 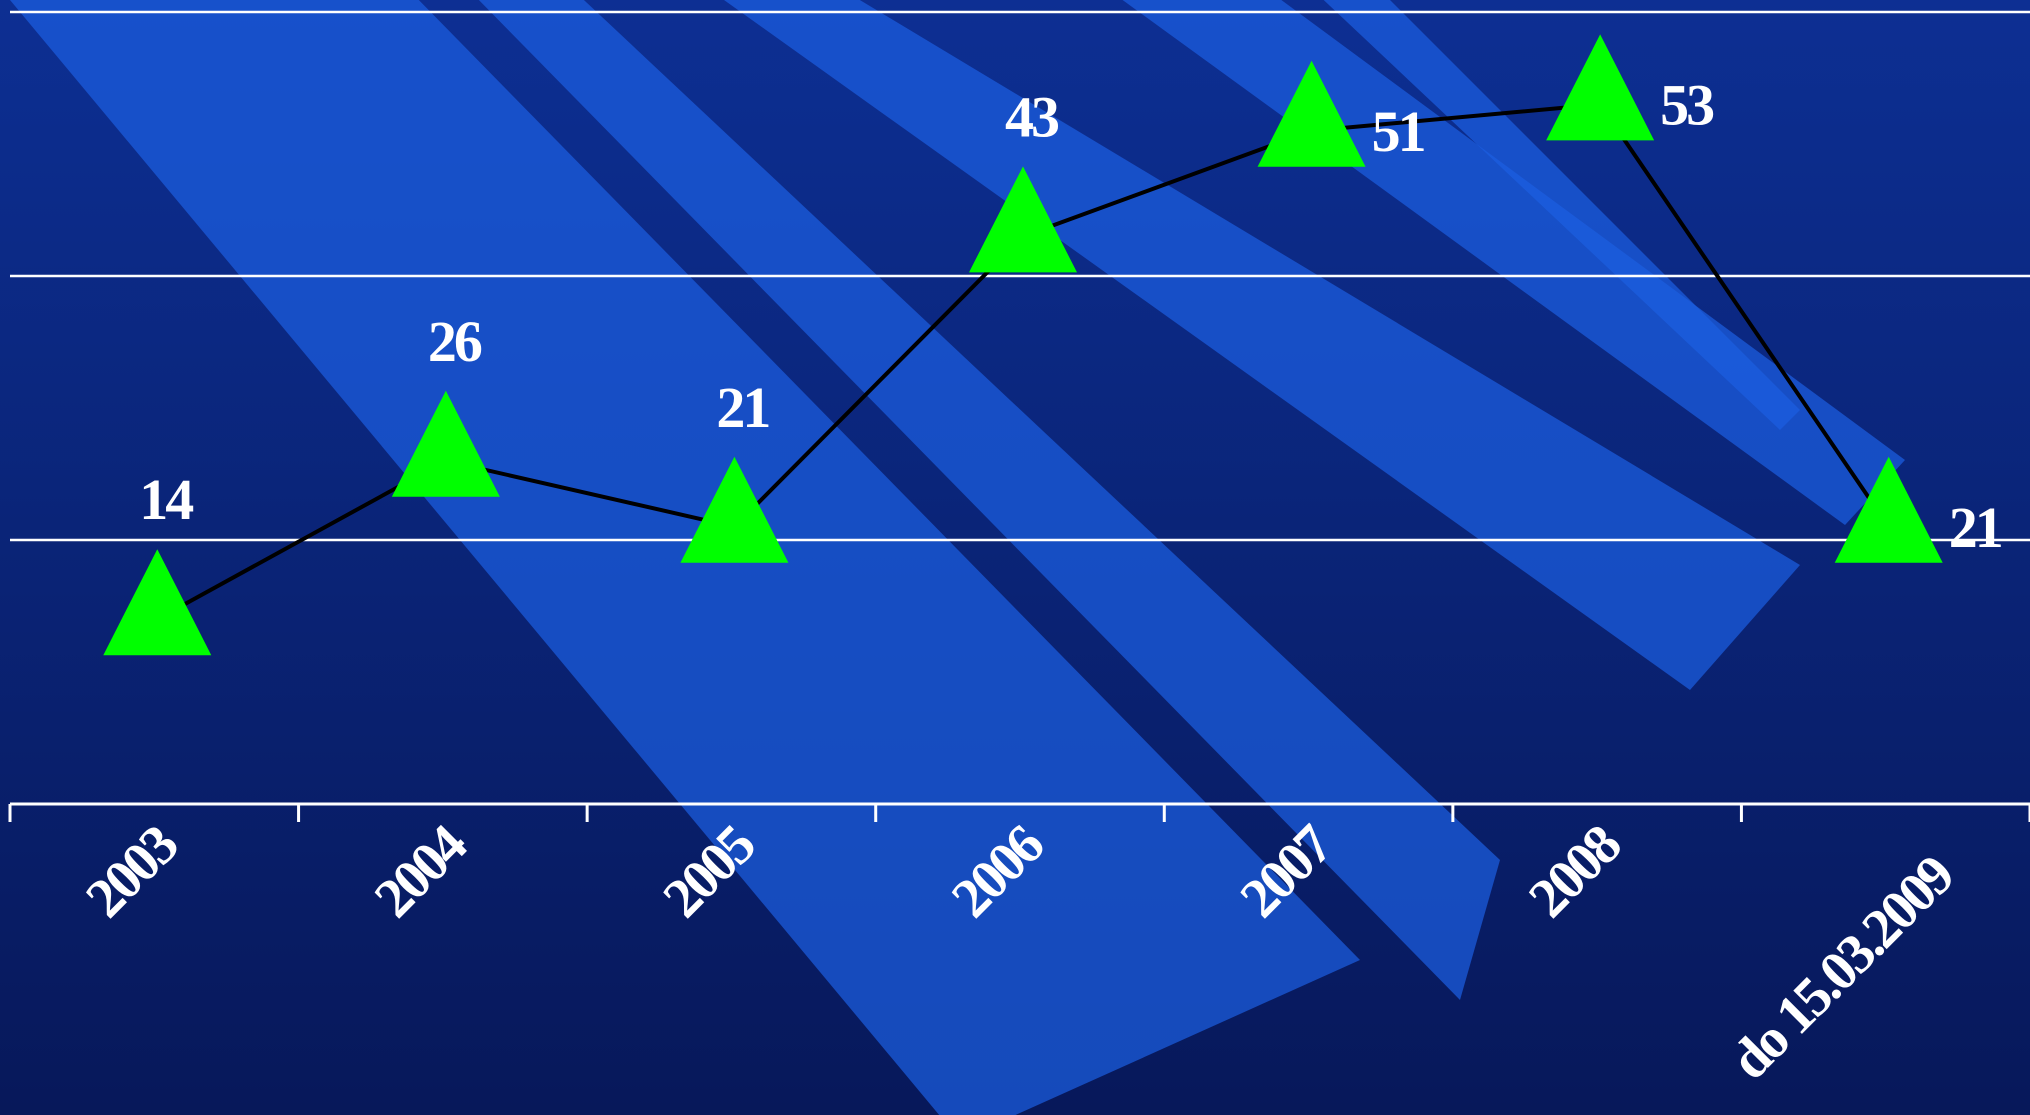 What do you see at coordinates (455, 341) in the screenshot?
I see `data-label: 26` at bounding box center [455, 341].